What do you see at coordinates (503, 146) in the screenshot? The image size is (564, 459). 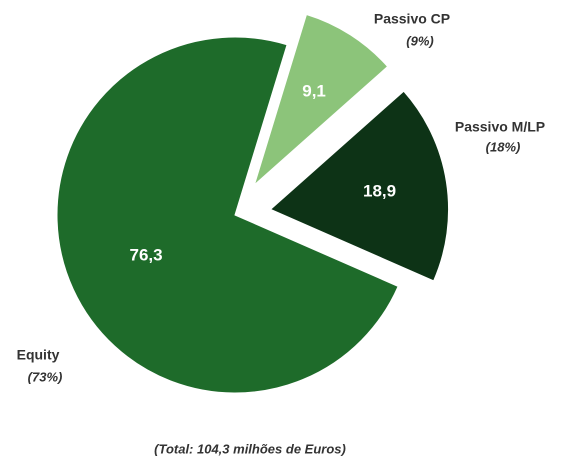 I see `percent-label: (18%)` at bounding box center [503, 146].